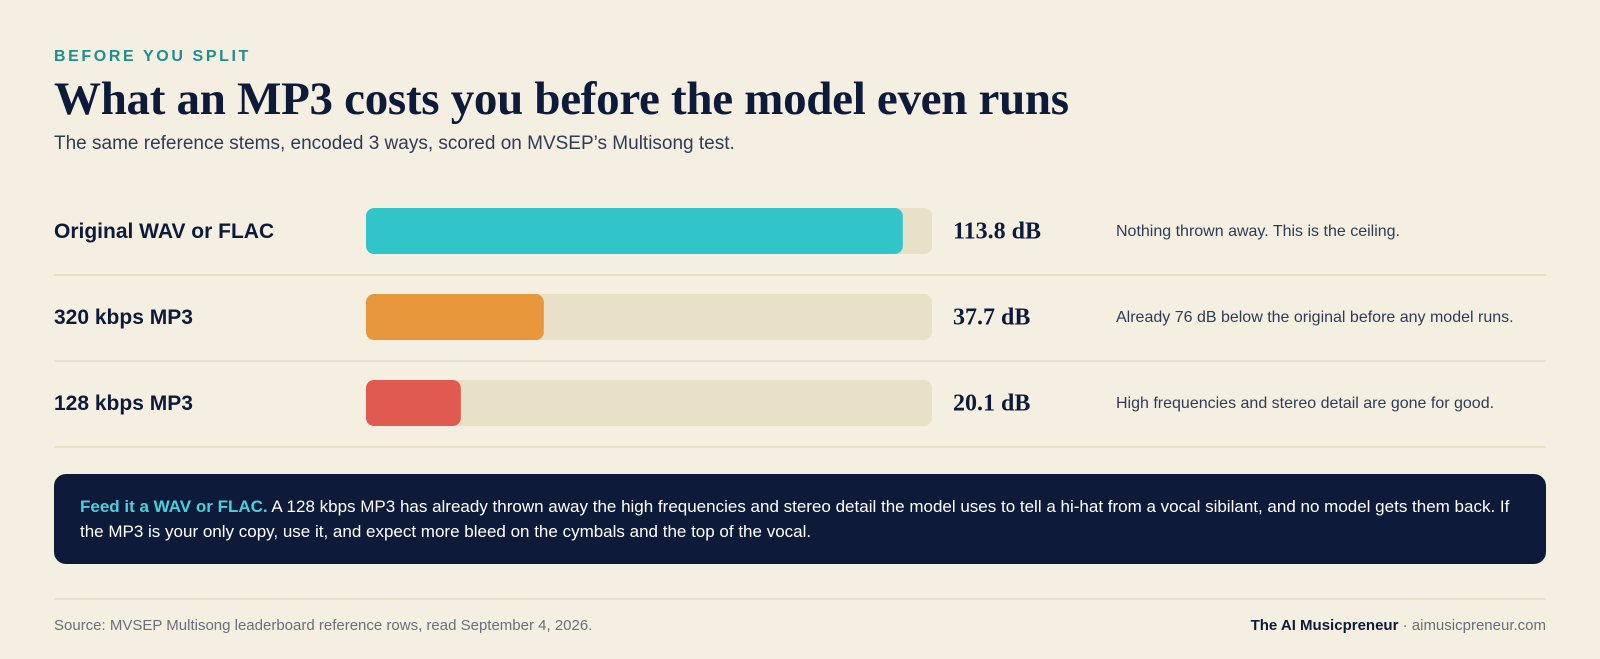  Describe the element at coordinates (164, 231) in the screenshot. I see `category-label: Original WAV or FLAC` at that location.